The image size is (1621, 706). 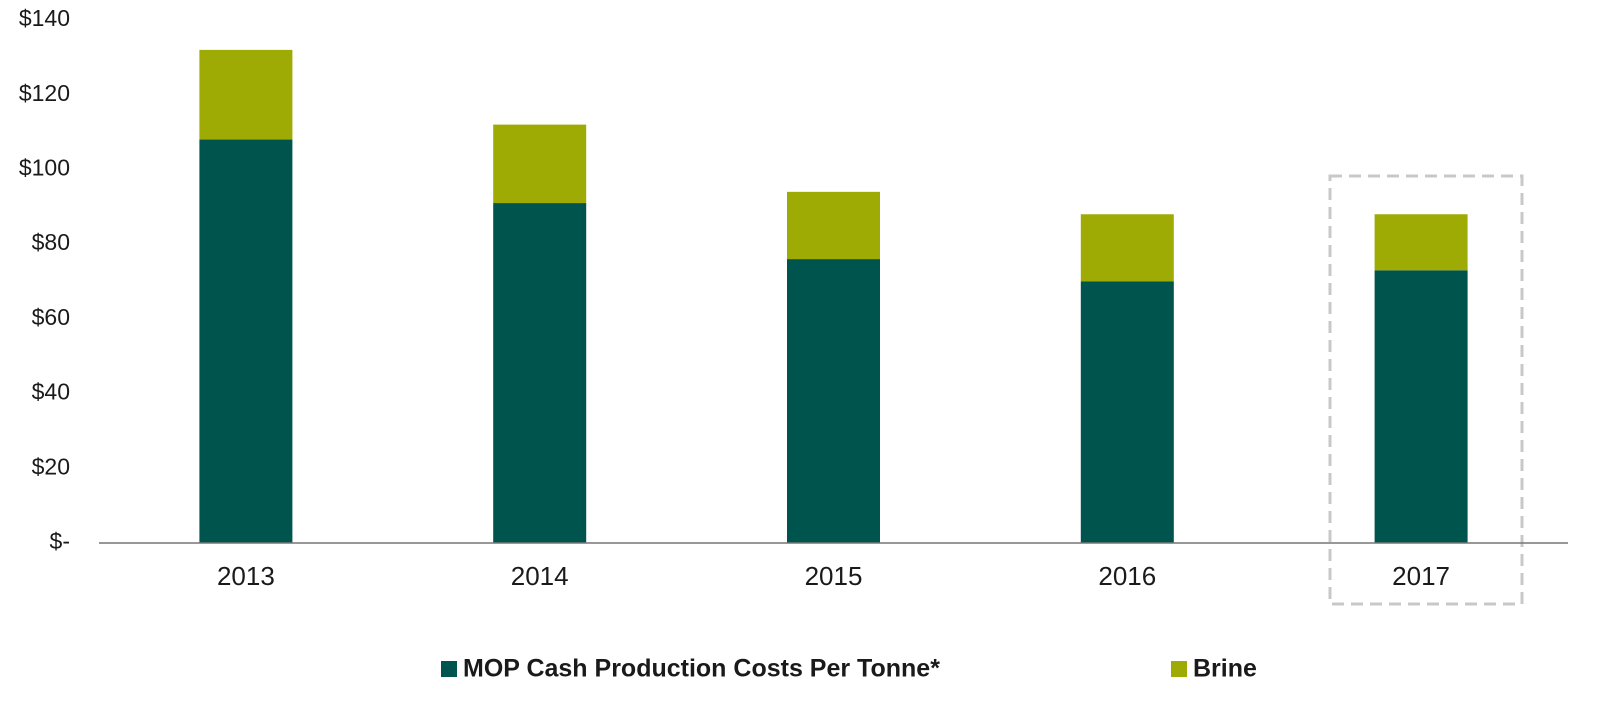 I want to click on y-tick-label: $80, so click(x=51, y=242).